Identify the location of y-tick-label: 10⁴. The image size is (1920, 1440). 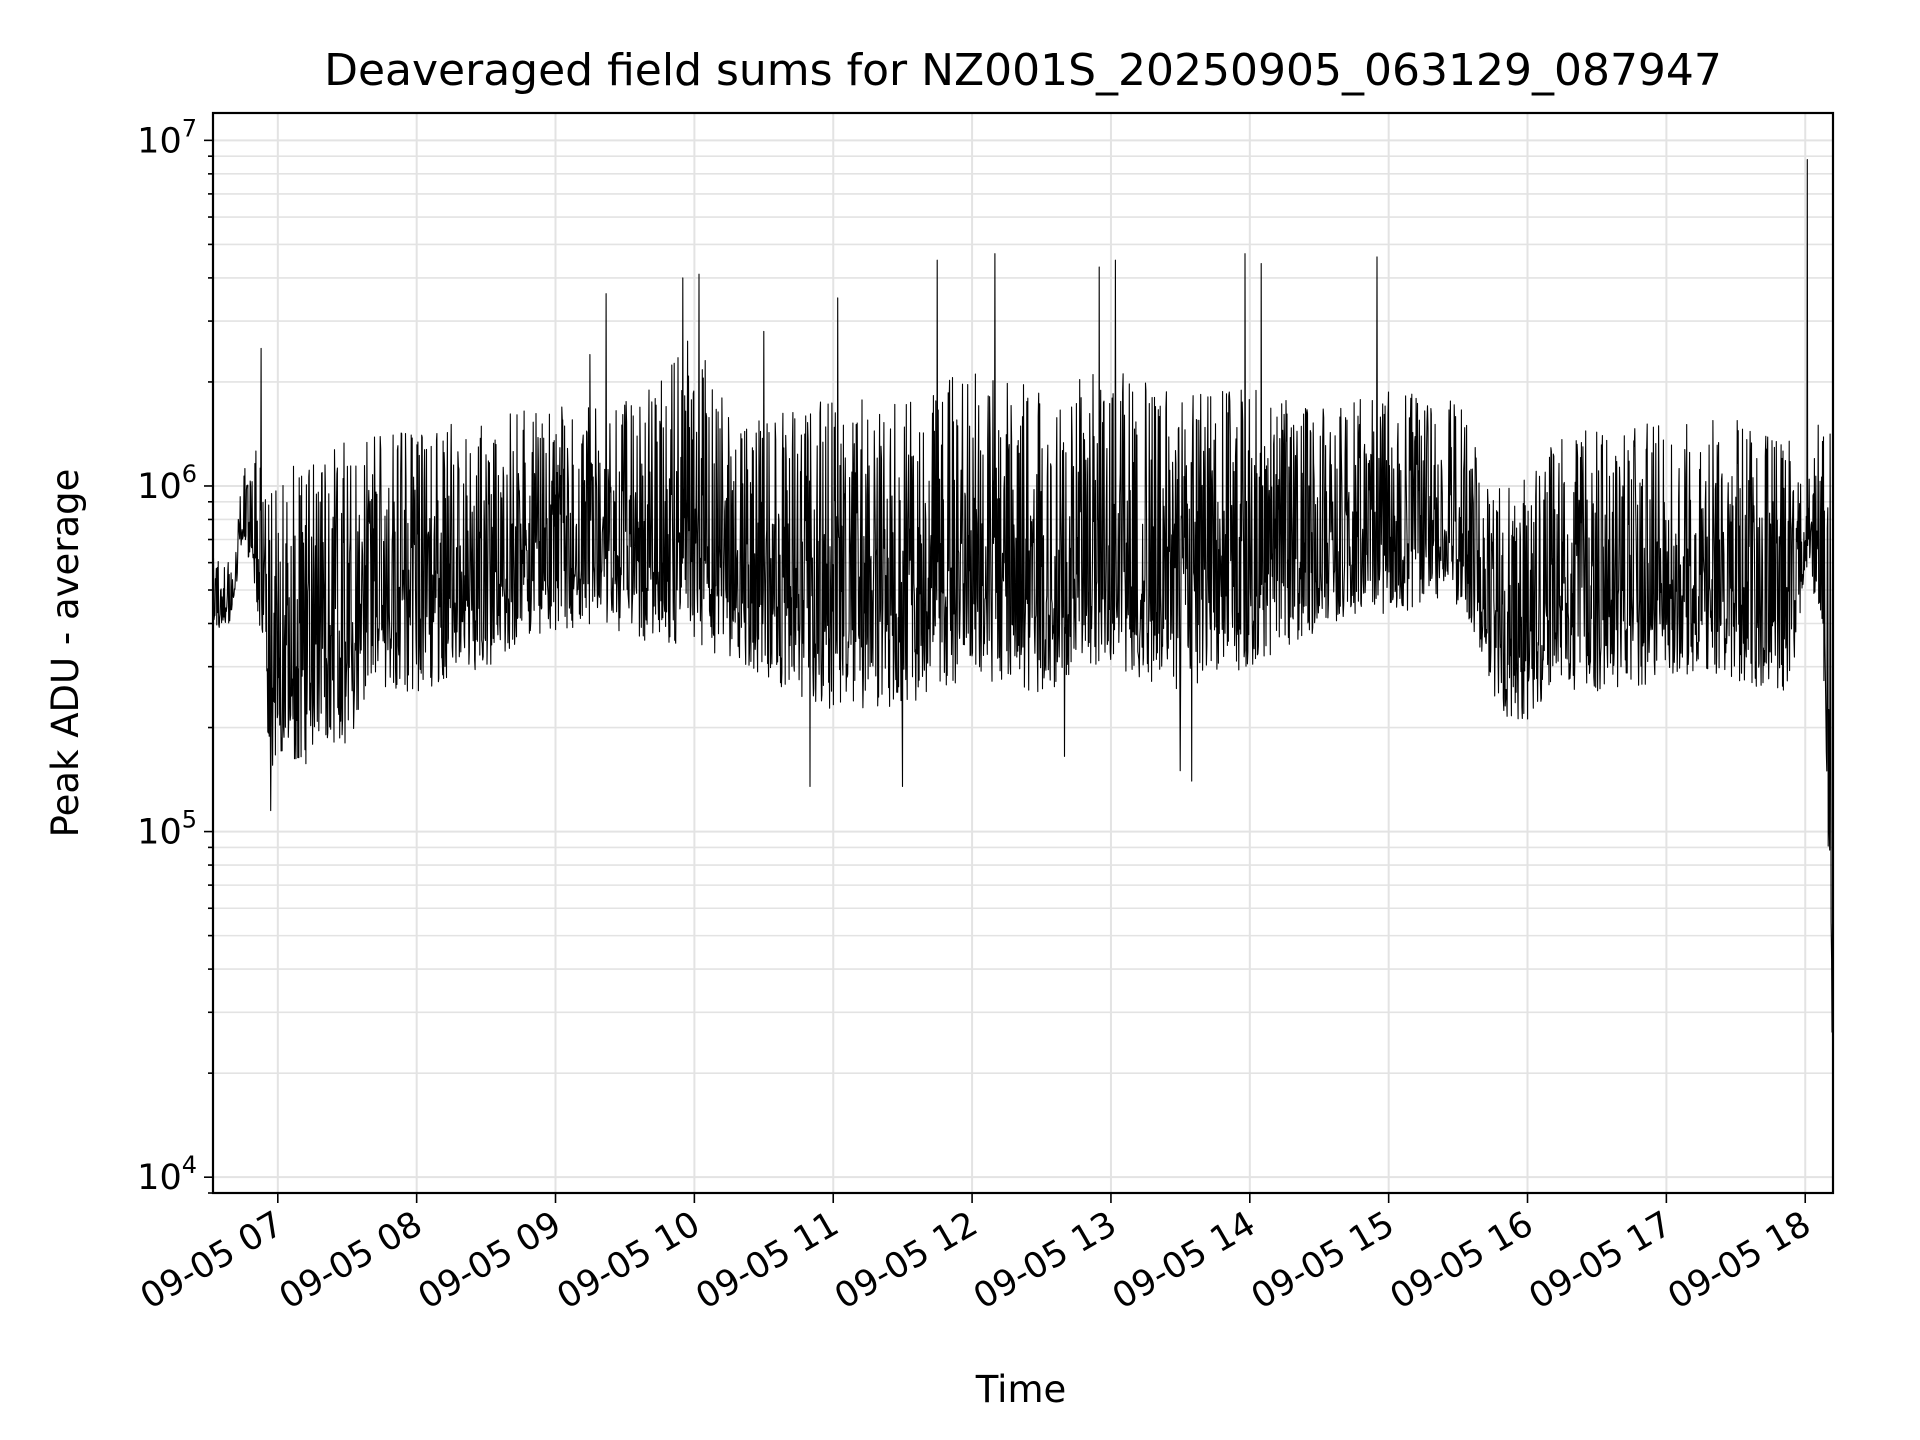
(167, 1174).